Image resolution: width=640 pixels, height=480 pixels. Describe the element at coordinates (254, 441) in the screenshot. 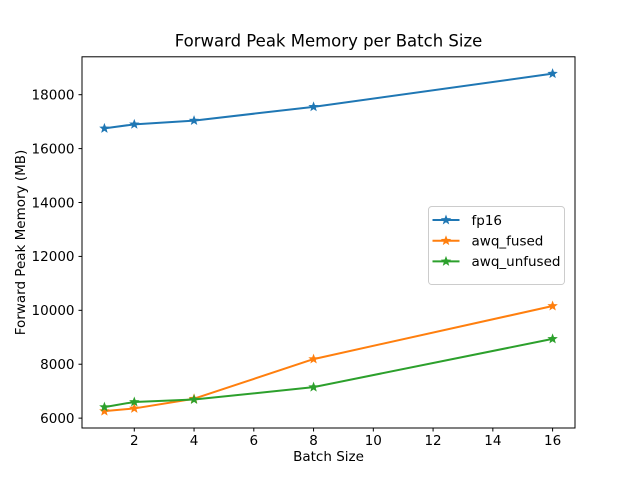

I see `x-tick-label: 6` at that location.